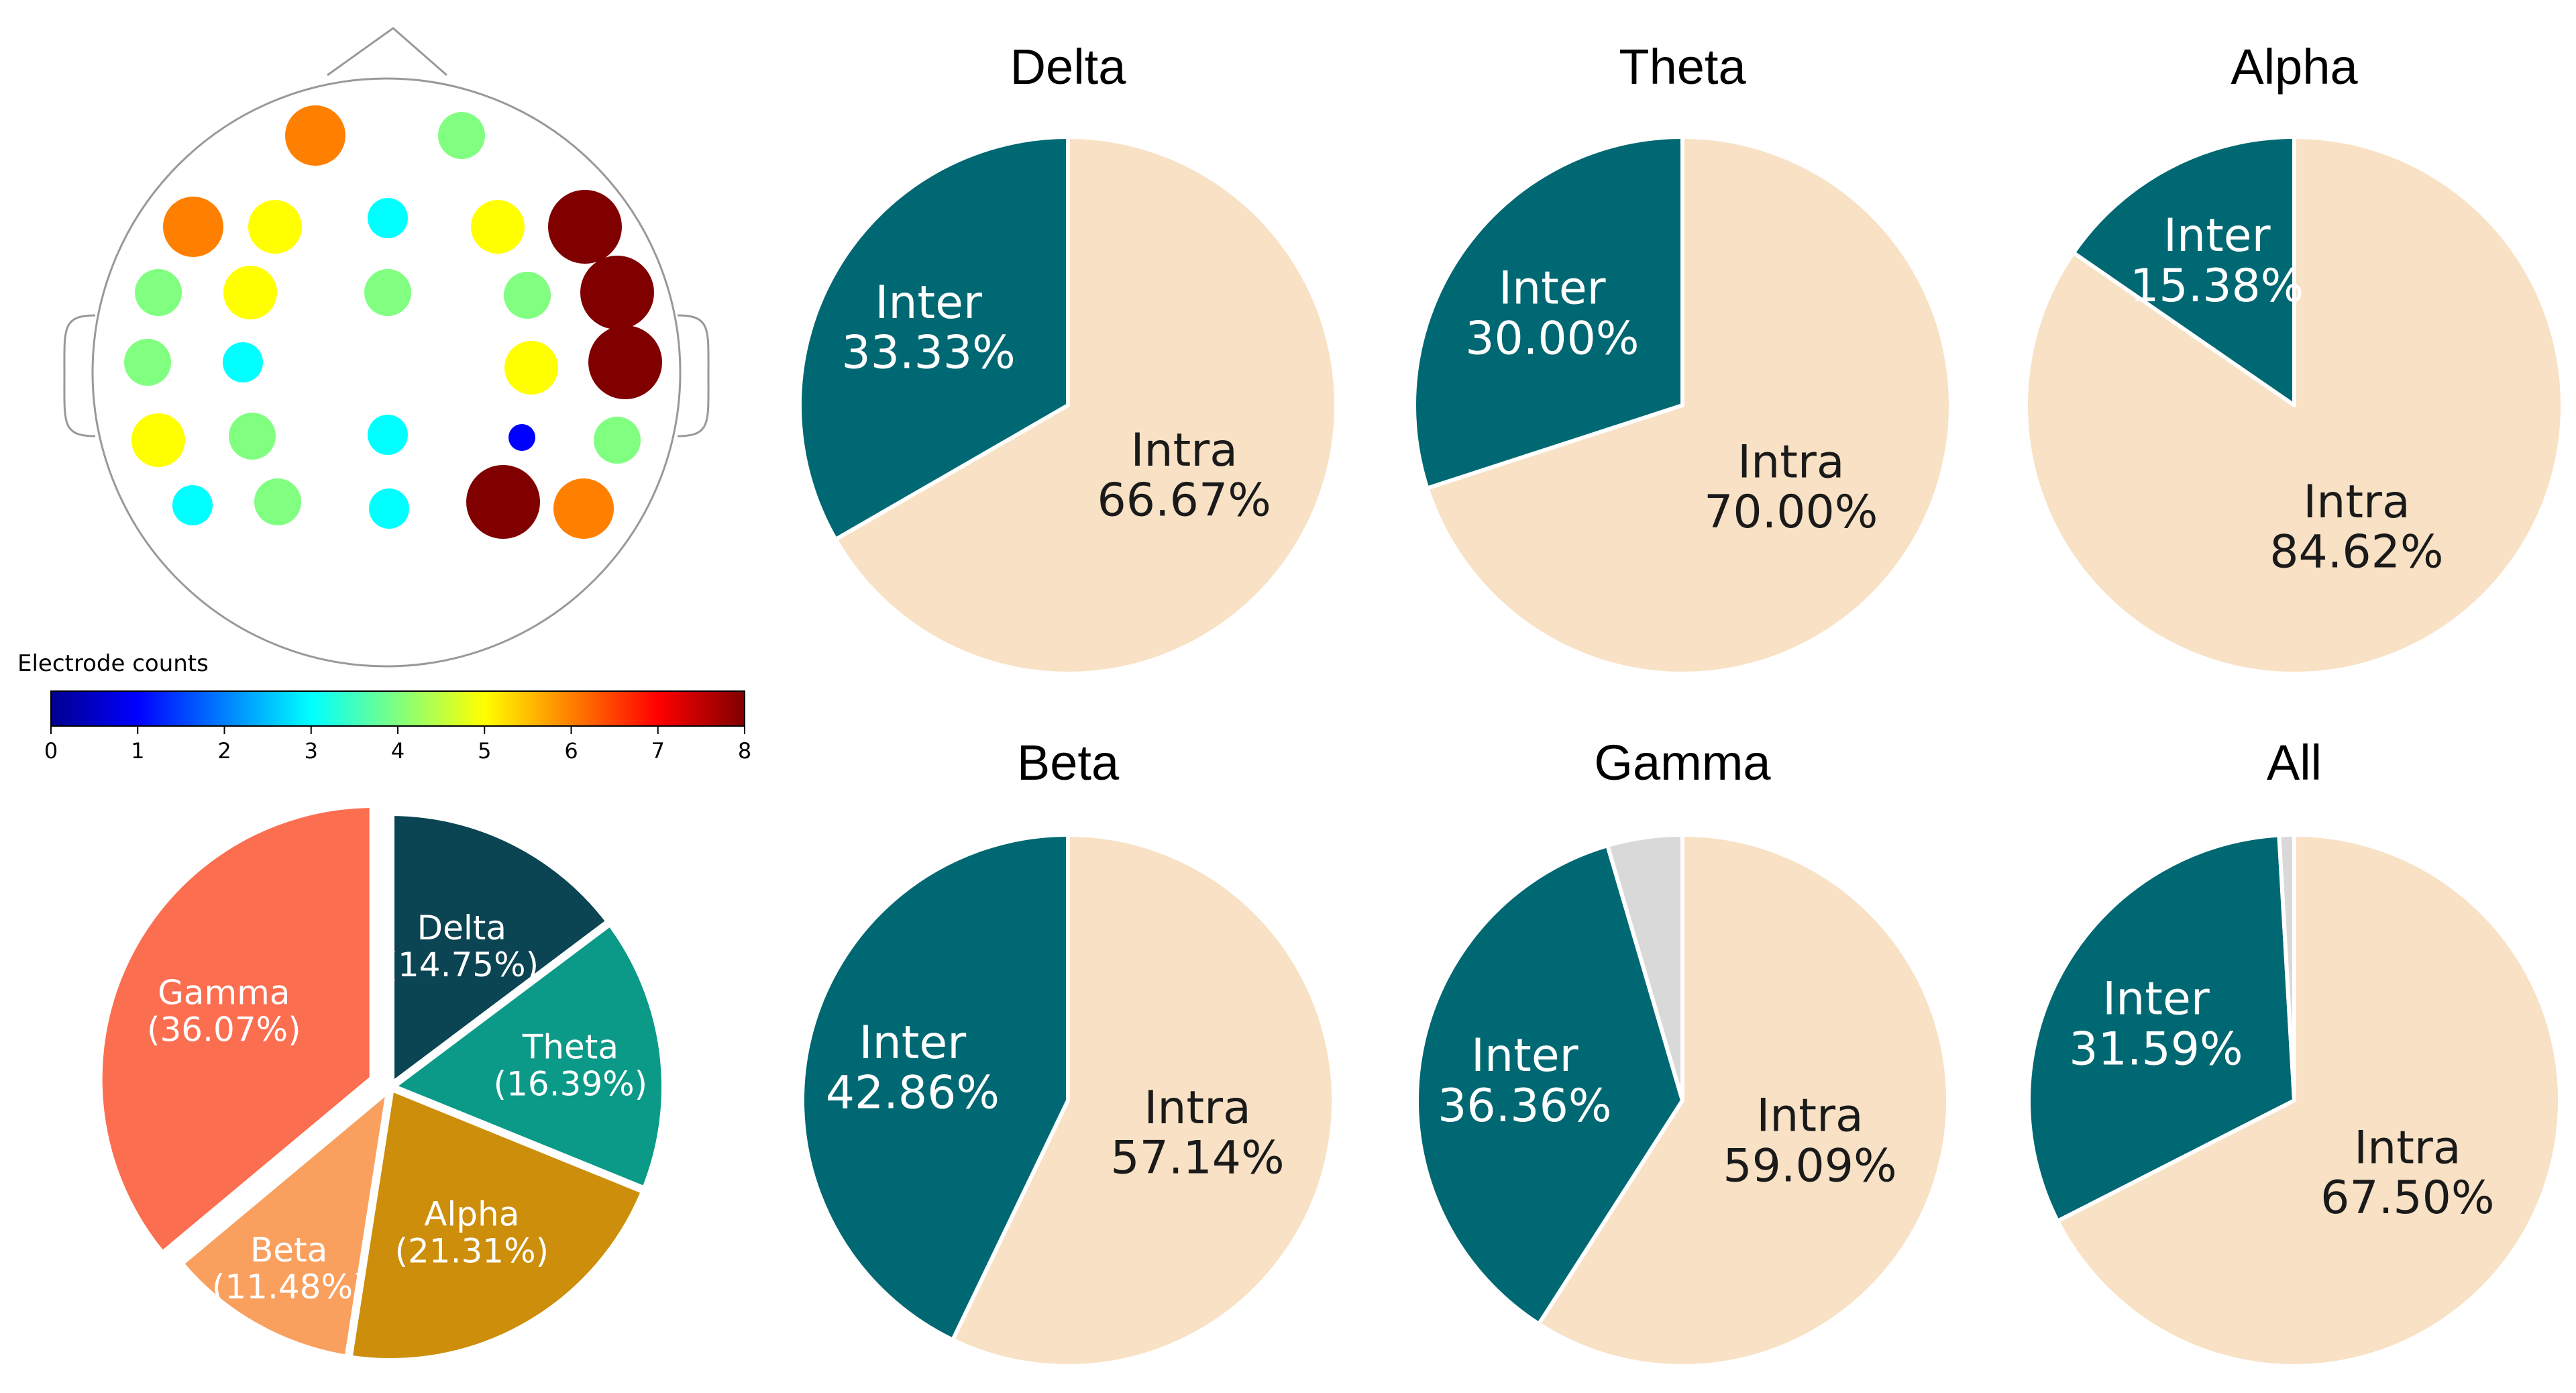 Image resolution: width=2576 pixels, height=1393 pixels. I want to click on slice-value-inter: 31.59%, so click(2156, 1049).